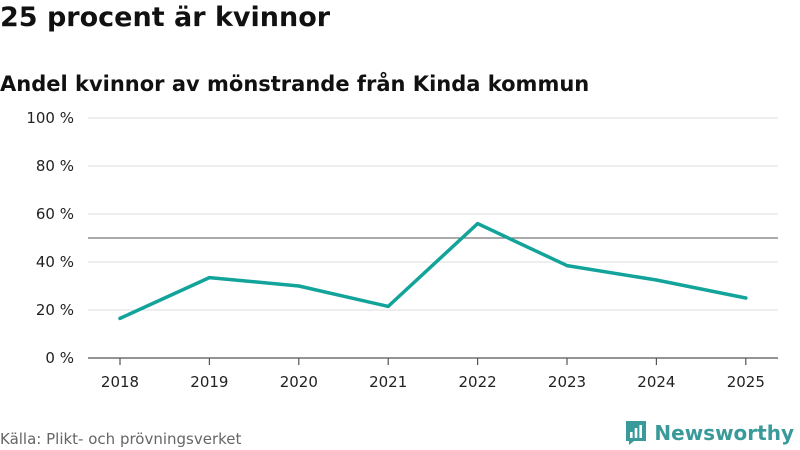 The width and height of the screenshot is (800, 450). Describe the element at coordinates (55, 310) in the screenshot. I see `y-tick-label: 20 %` at that location.